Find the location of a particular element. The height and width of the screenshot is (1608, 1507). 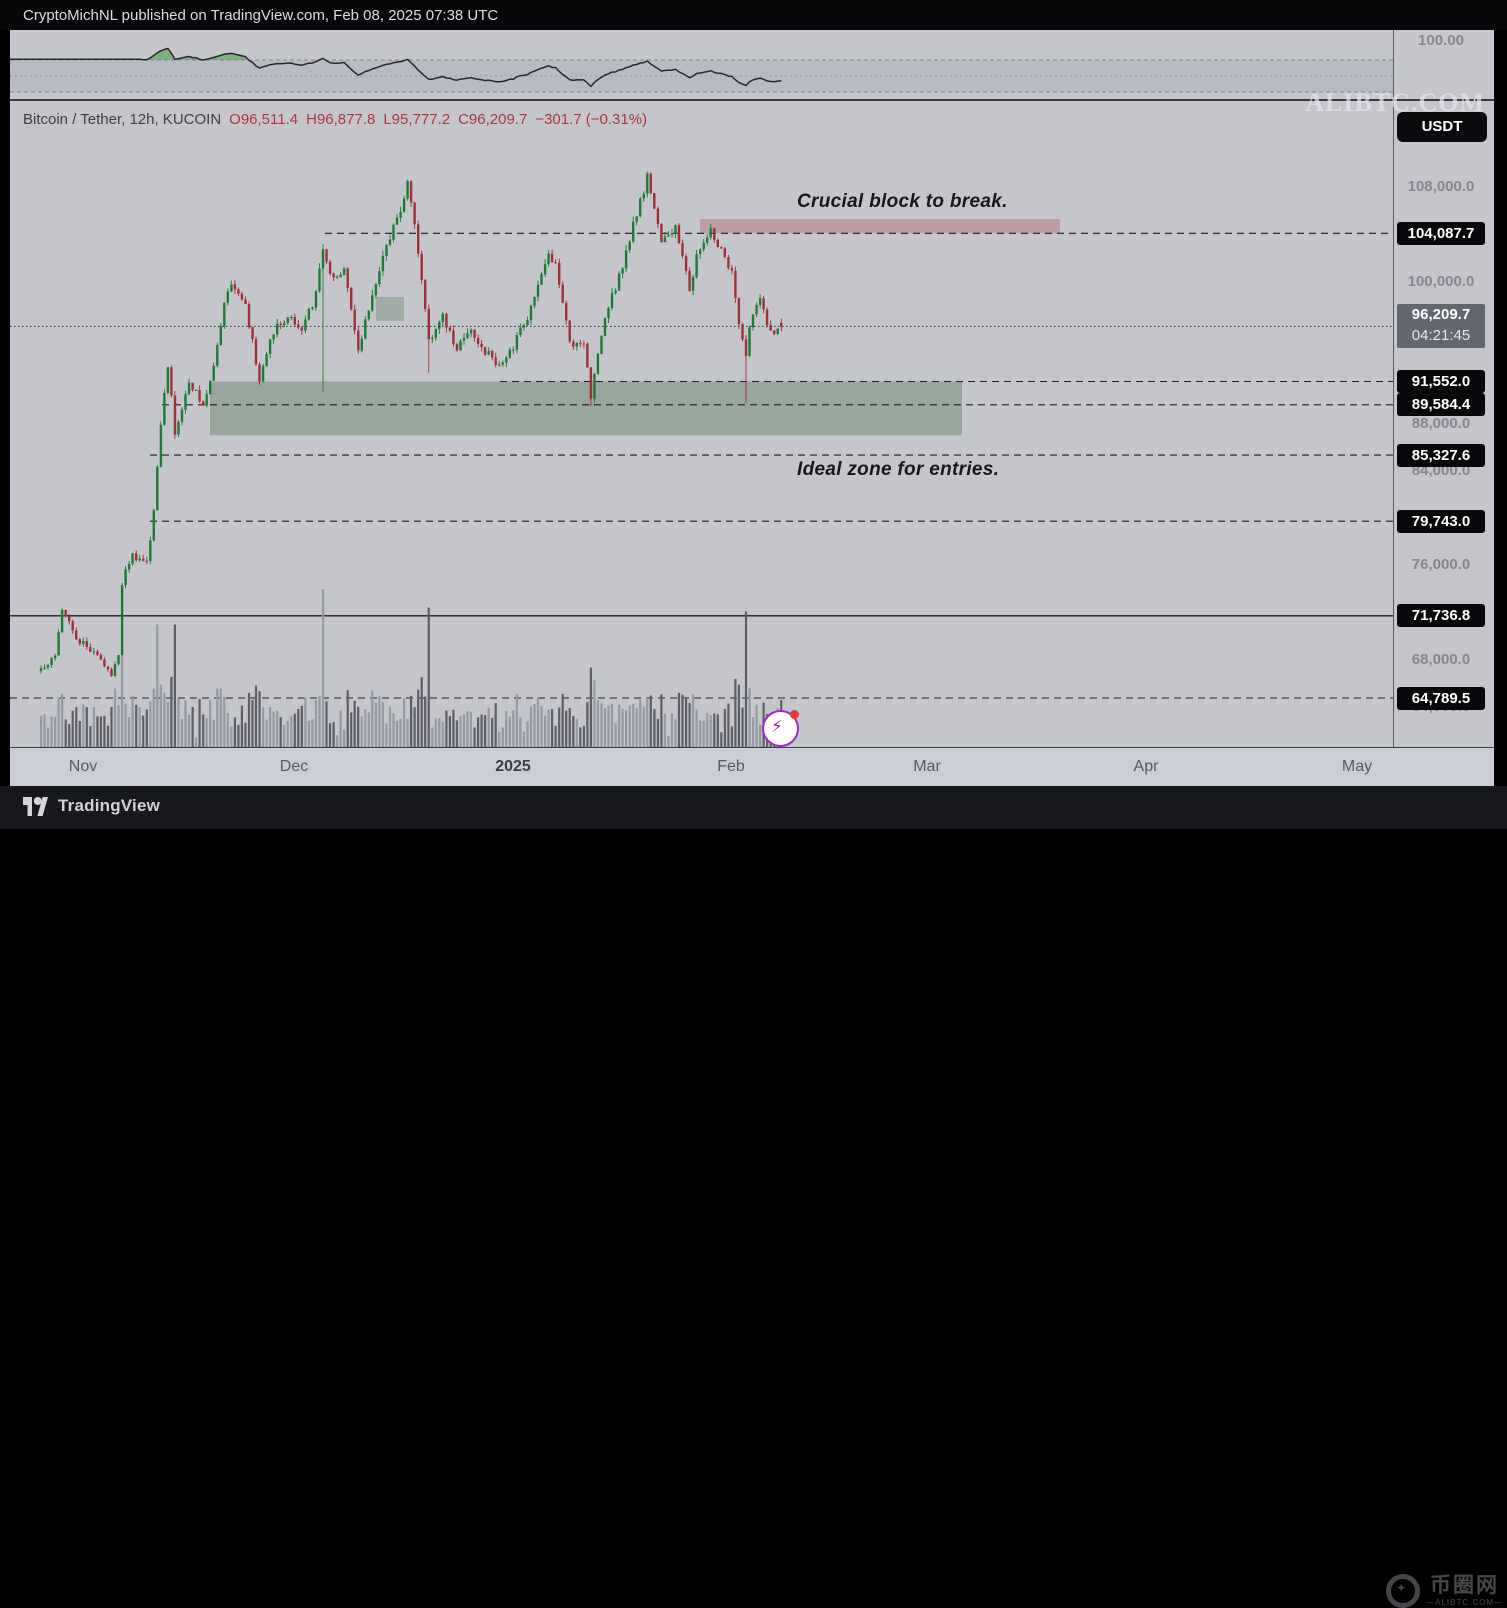

ohlc-high: H96,877.8 is located at coordinates (341, 119).